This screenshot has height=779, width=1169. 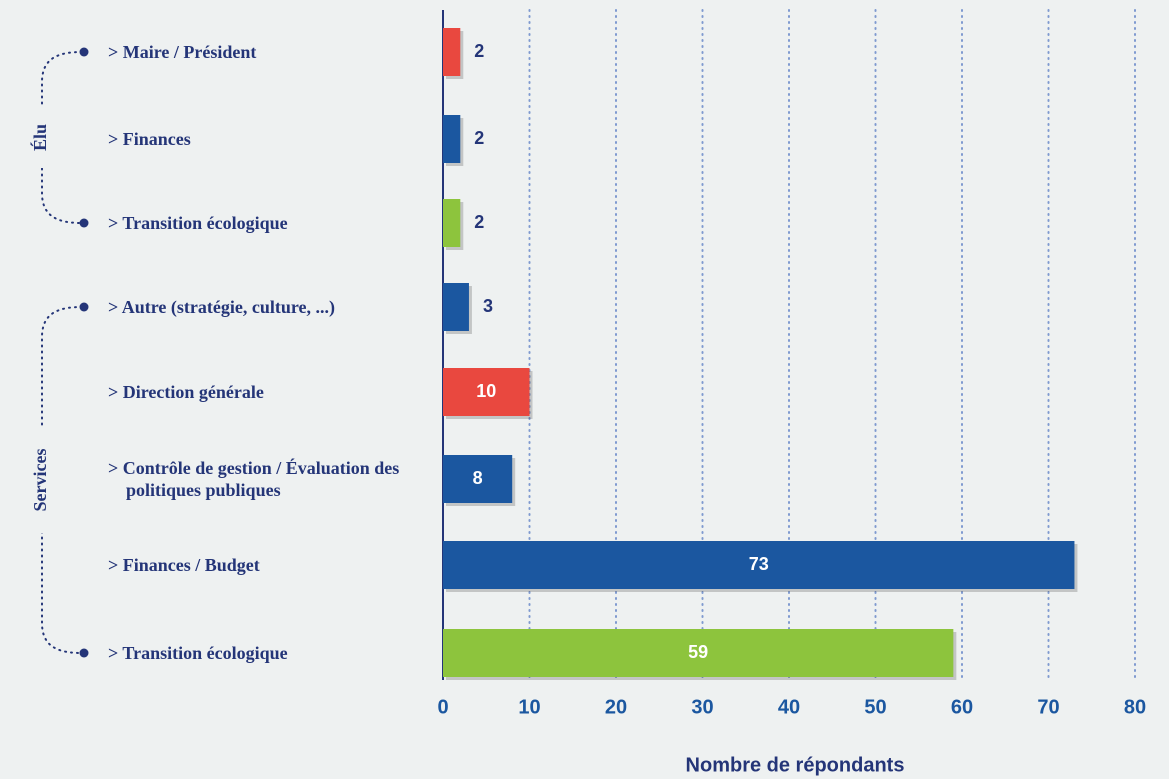 I want to click on x-tick-label: 50, so click(x=875, y=707).